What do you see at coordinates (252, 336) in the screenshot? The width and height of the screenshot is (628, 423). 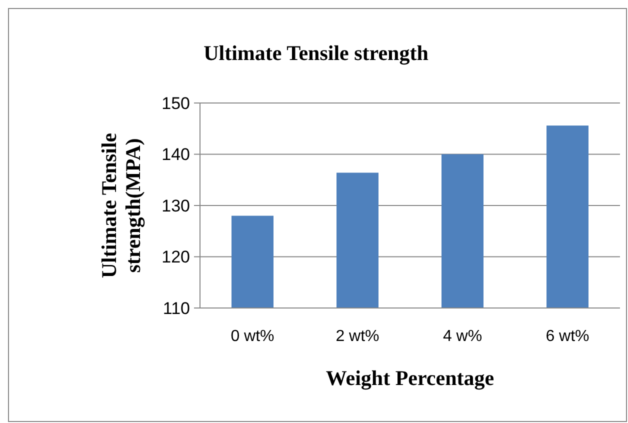 I see `x-tick-label: 0 wt%` at bounding box center [252, 336].